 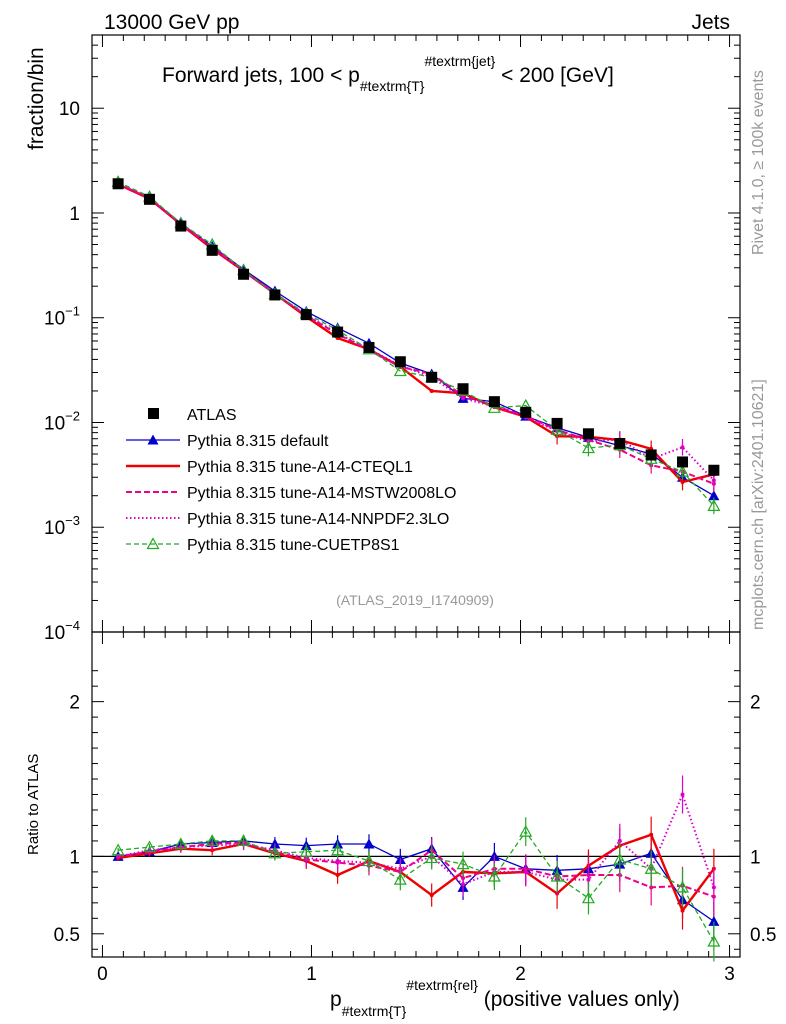 I want to click on y-tick-label-exponent: −4, so click(x=72, y=625).